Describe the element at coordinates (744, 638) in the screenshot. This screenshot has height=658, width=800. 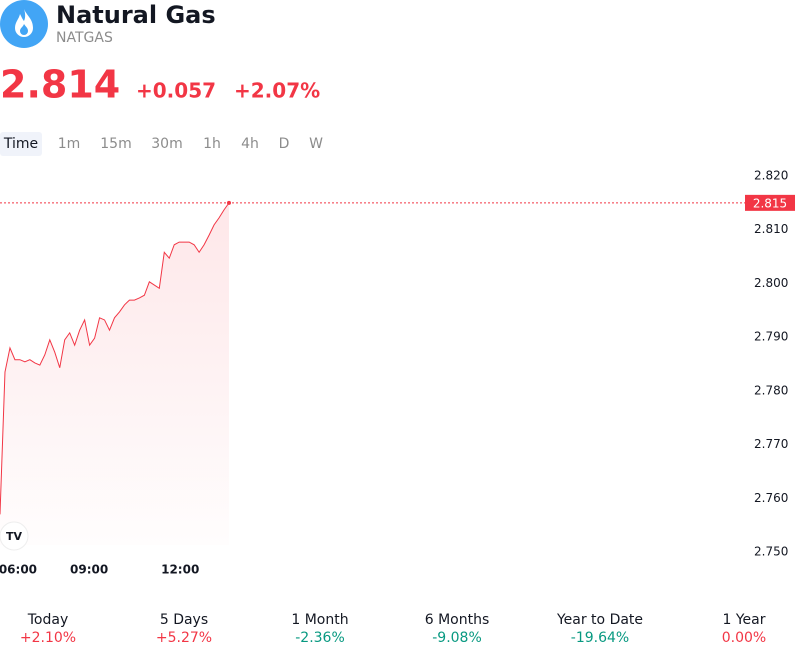
I see `performance-value: 0.00%` at that location.